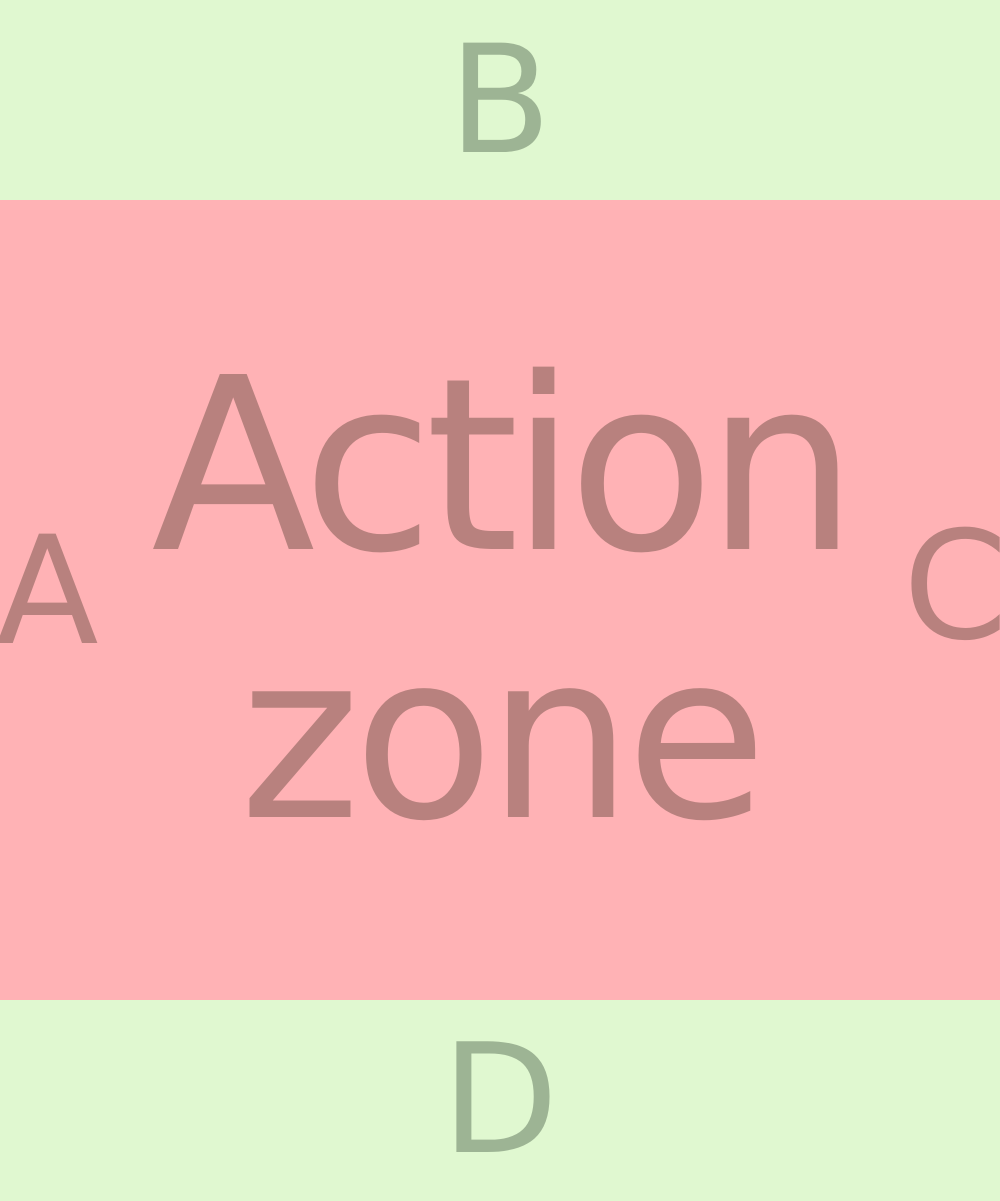  I want to click on action-zone-title-line2: zone, so click(503, 738).